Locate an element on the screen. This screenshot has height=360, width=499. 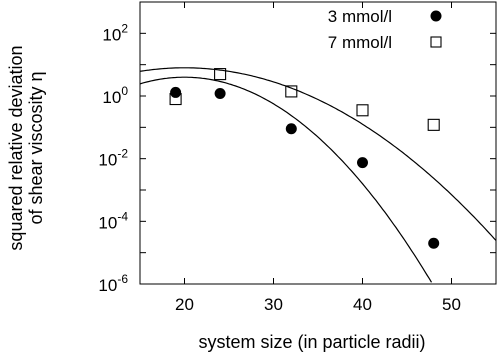
y-tick-label: 10⁻⁴ is located at coordinates (113, 220).